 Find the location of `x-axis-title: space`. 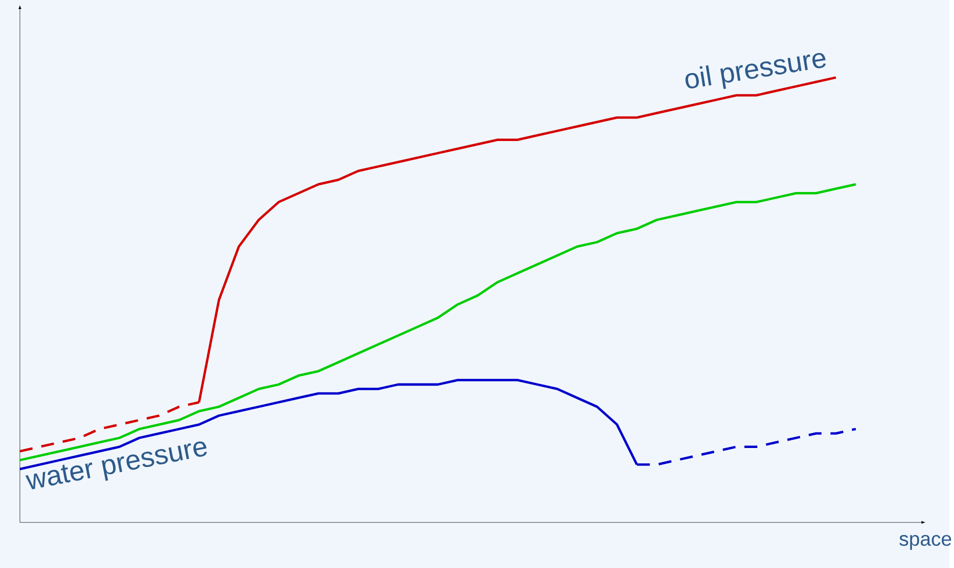

x-axis-title: space is located at coordinates (925, 542).